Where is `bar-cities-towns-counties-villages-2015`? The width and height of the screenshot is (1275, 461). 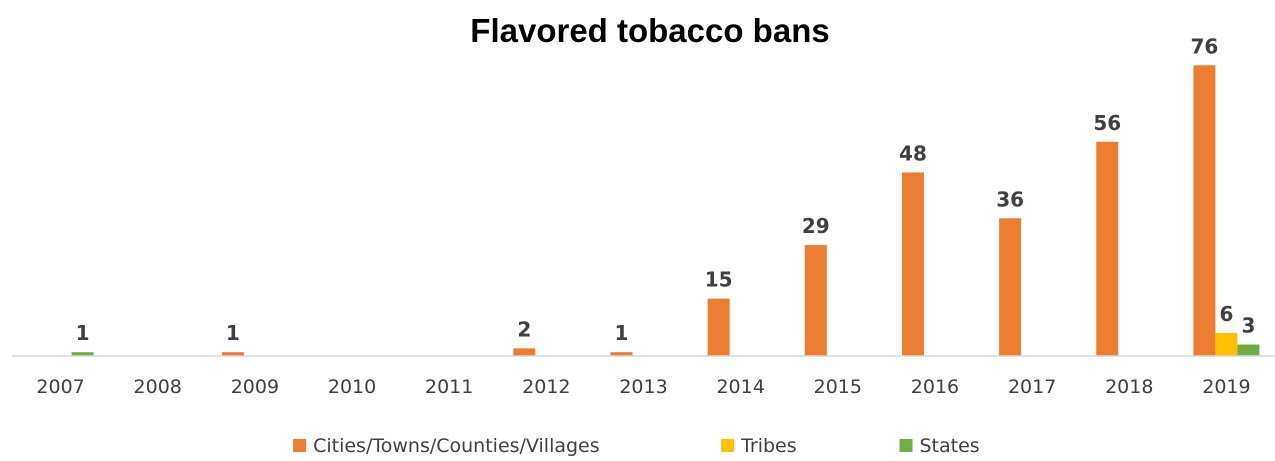 bar-cities-towns-counties-villages-2015 is located at coordinates (815, 300).